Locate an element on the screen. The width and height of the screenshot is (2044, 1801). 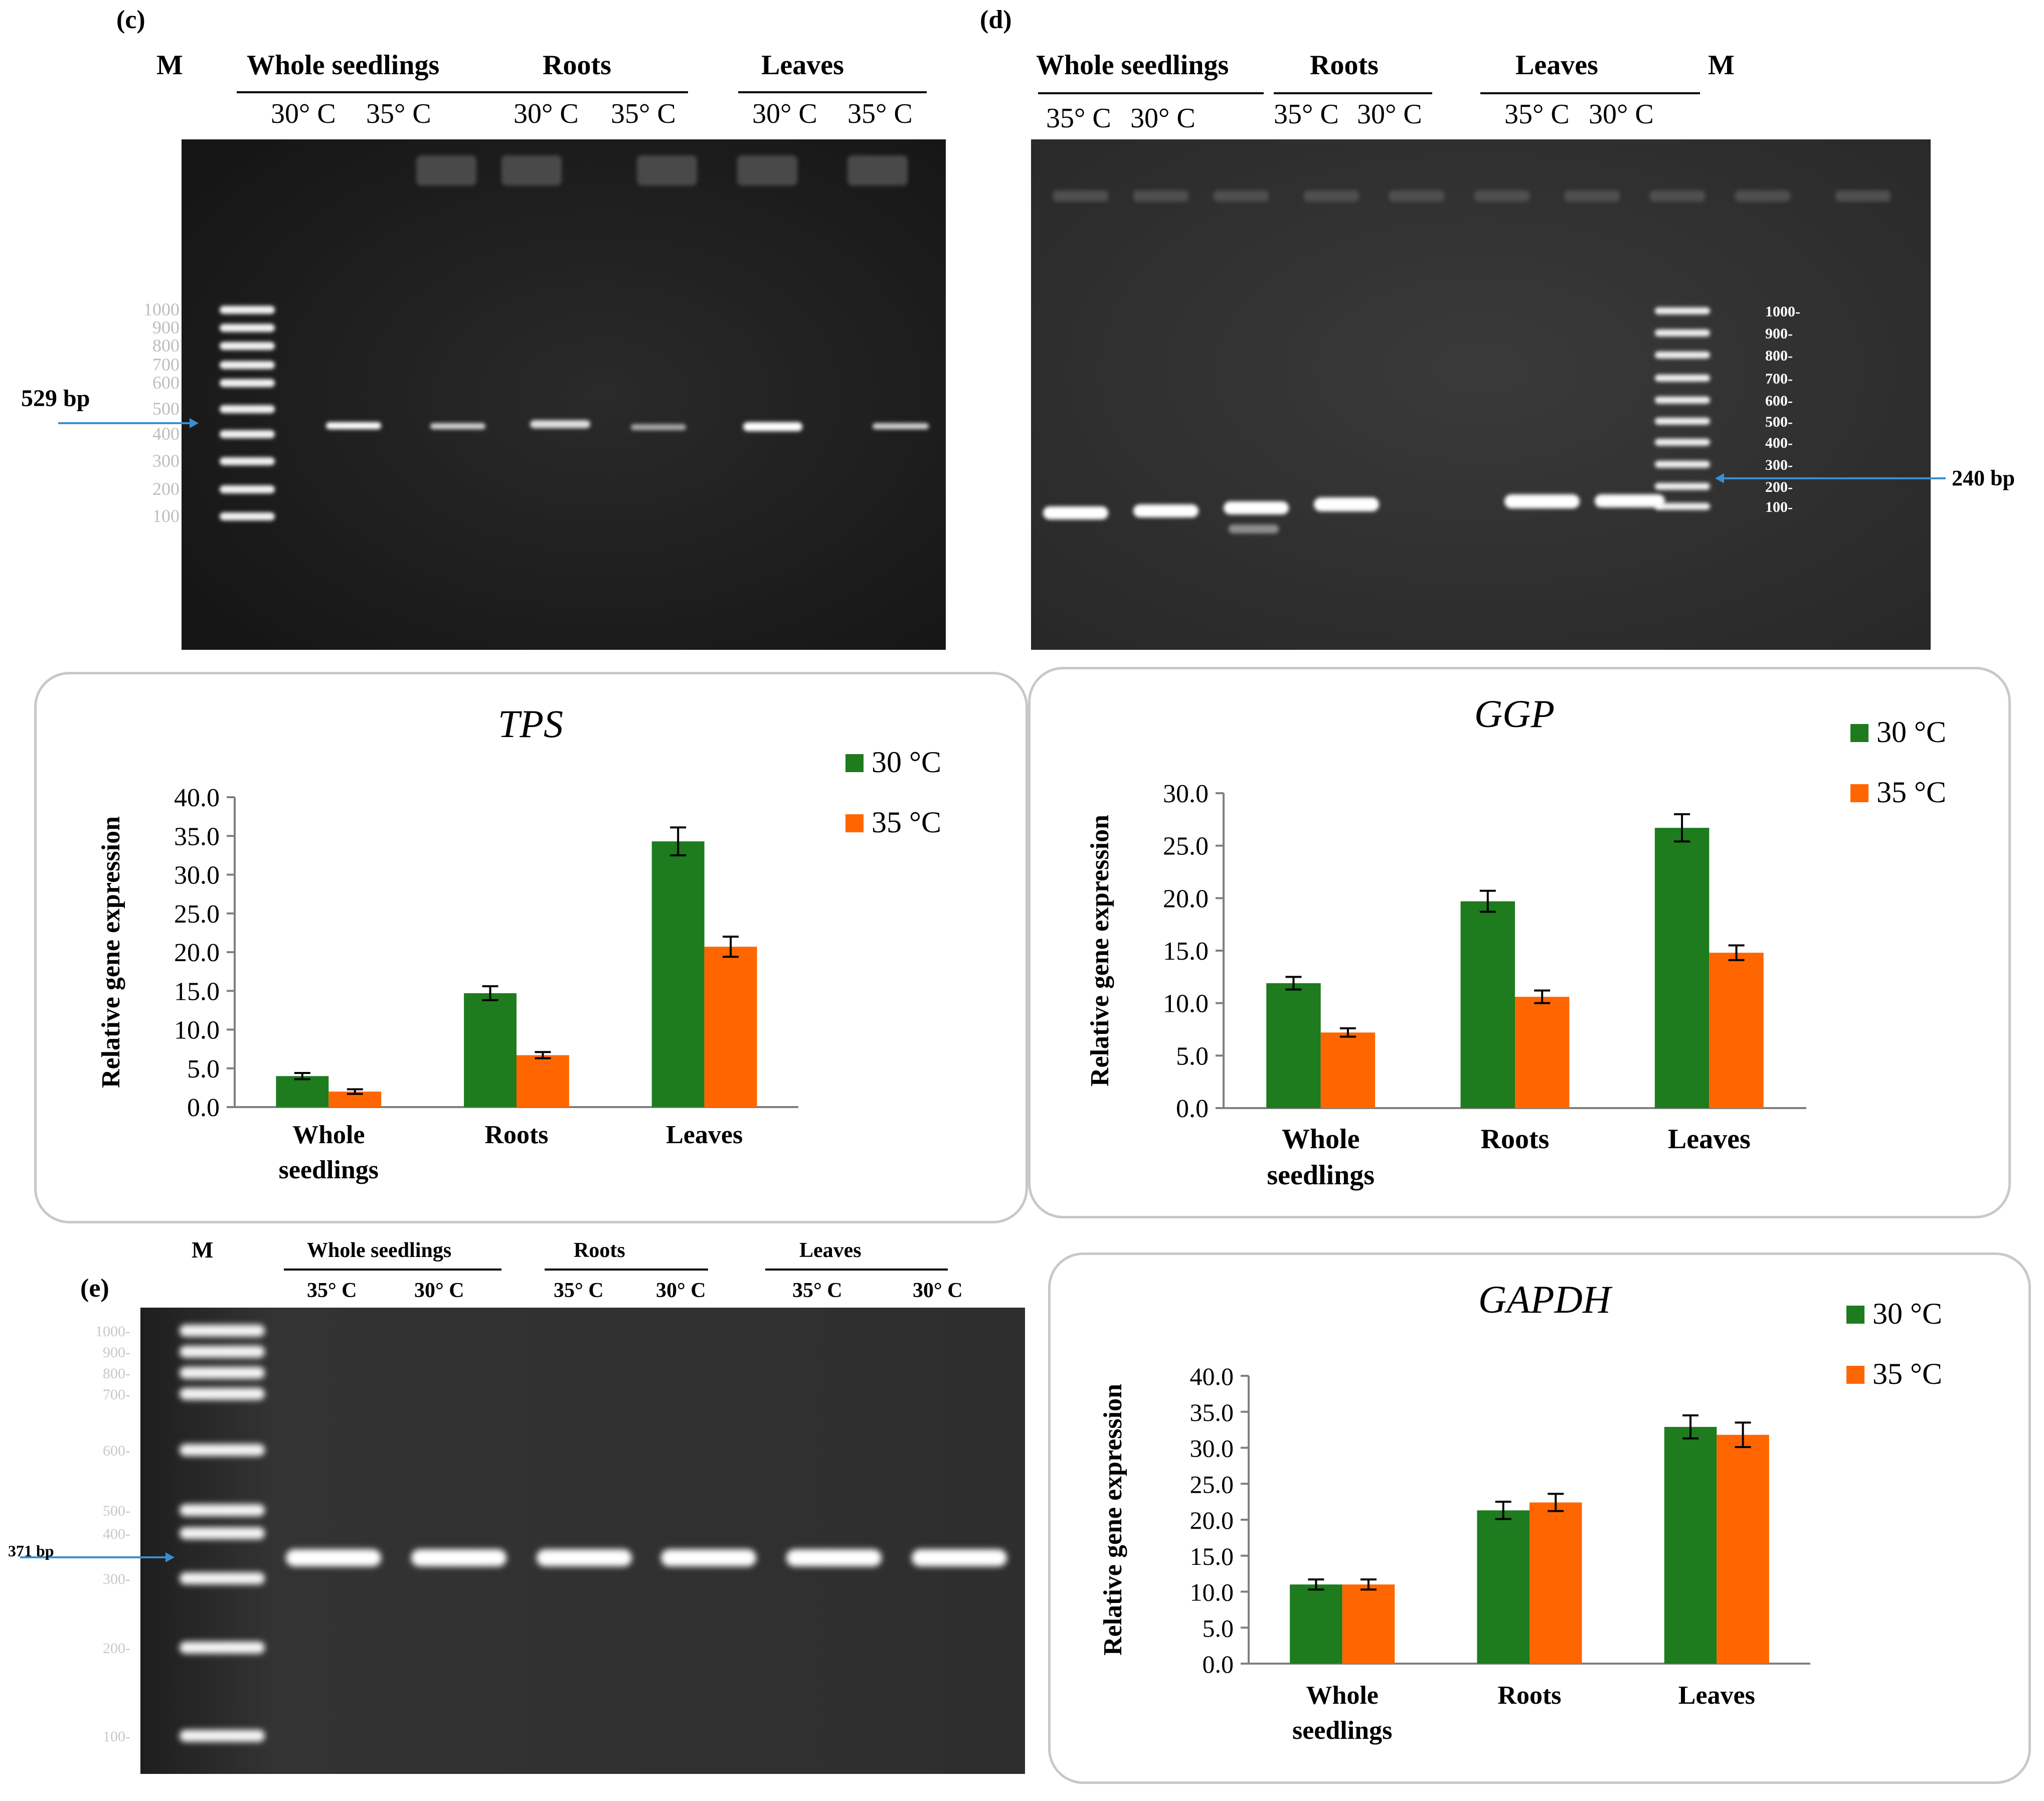
ladder-size-label: 800- is located at coordinates (117, 1373).